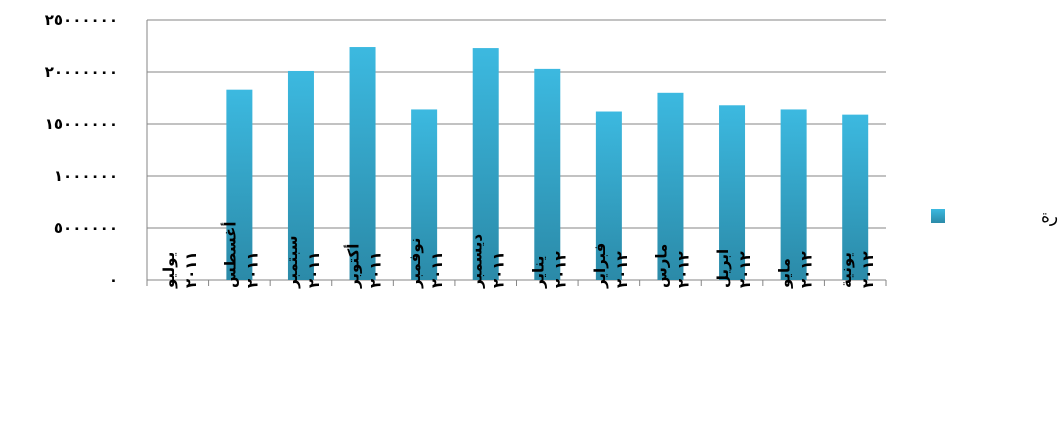  What do you see at coordinates (81, 72) in the screenshot?
I see `y-tick-label: ٢٠٠٠٠٠٠٠` at bounding box center [81, 72].